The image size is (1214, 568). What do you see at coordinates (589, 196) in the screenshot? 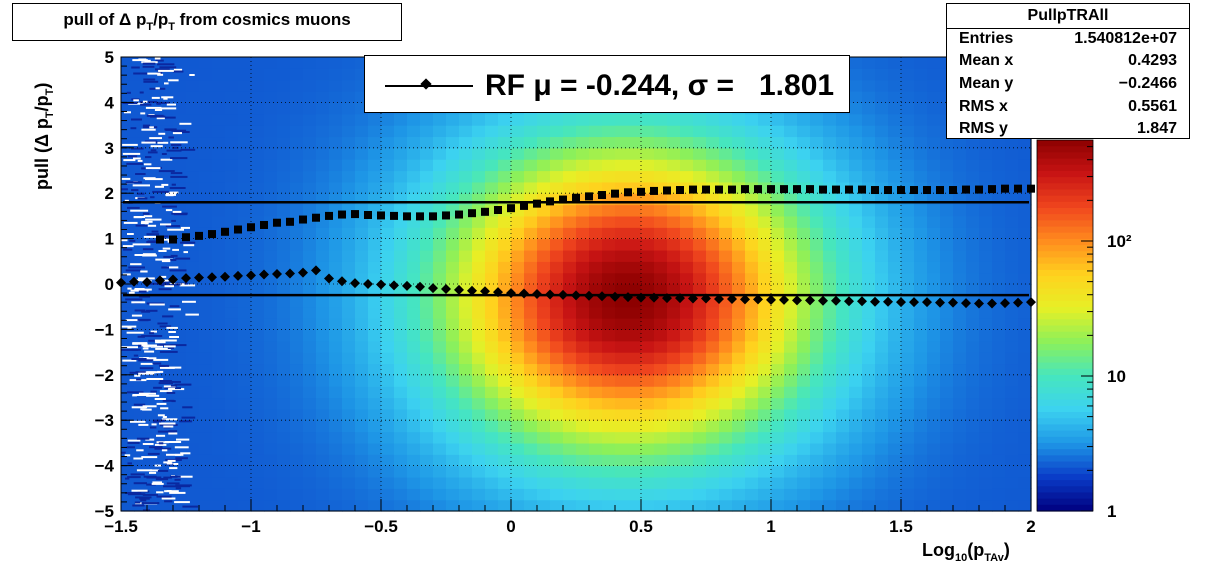
I see `sigma-point` at bounding box center [589, 196].